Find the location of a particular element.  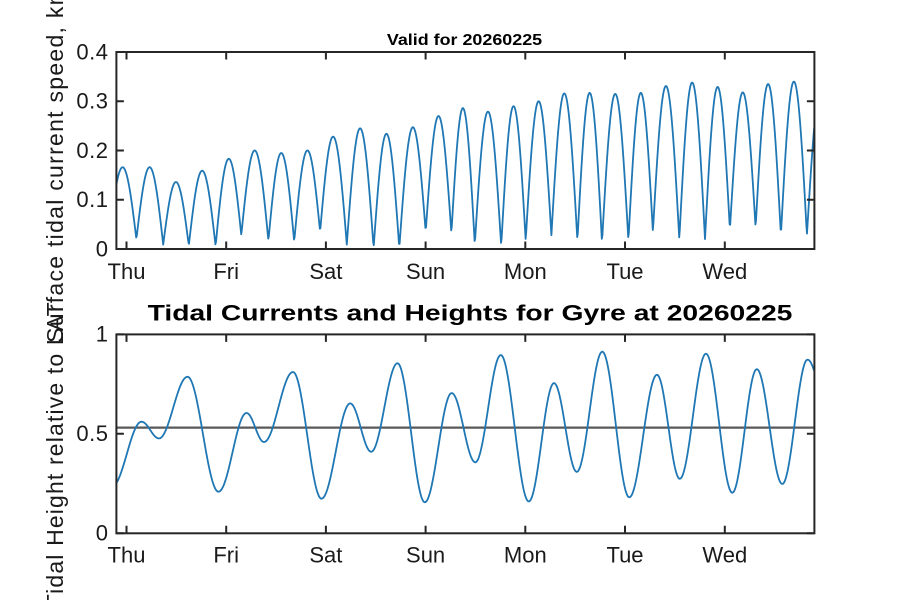

svg-text: 0.2 is located at coordinates (92, 150).